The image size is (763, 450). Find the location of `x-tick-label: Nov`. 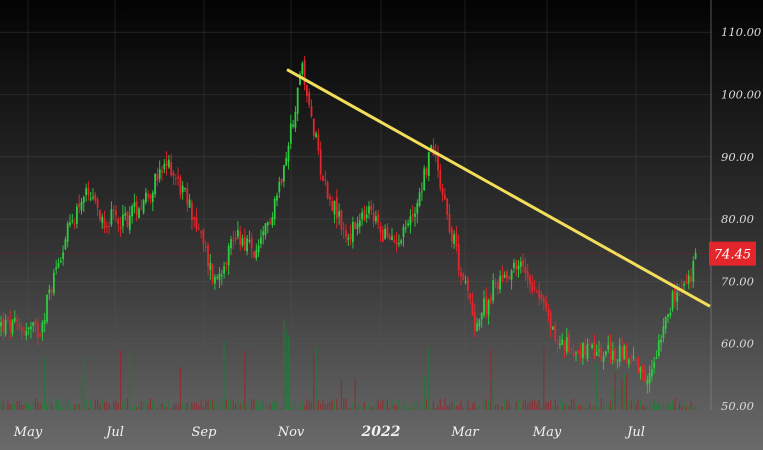

x-tick-label: Nov is located at coordinates (291, 432).